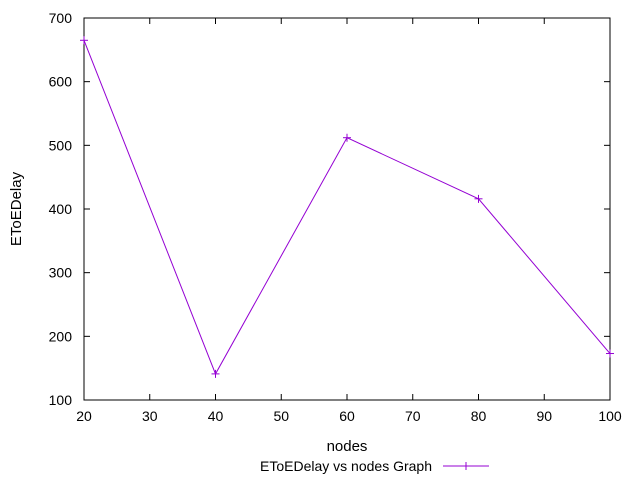  Describe the element at coordinates (61, 82) in the screenshot. I see `y-tick-label: 600` at that location.